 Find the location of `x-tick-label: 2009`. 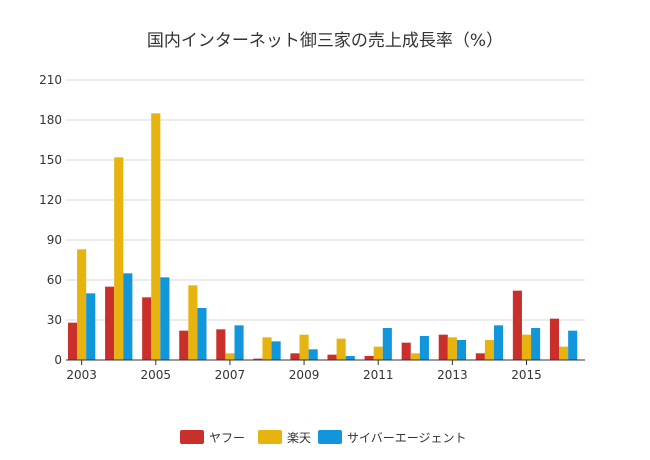

x-tick-label: 2009 is located at coordinates (304, 375).